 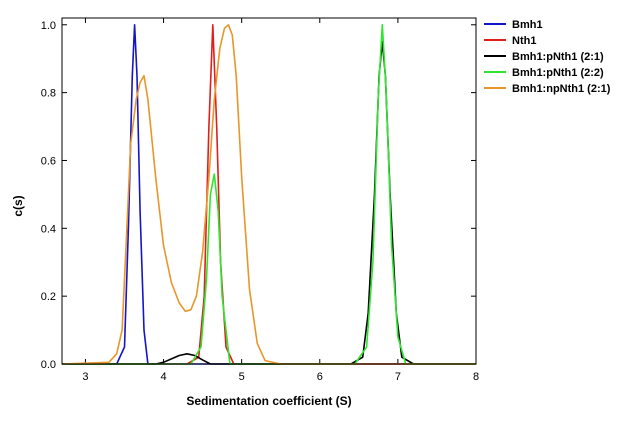 What do you see at coordinates (398, 377) in the screenshot?
I see `x-tick-label: 7` at bounding box center [398, 377].